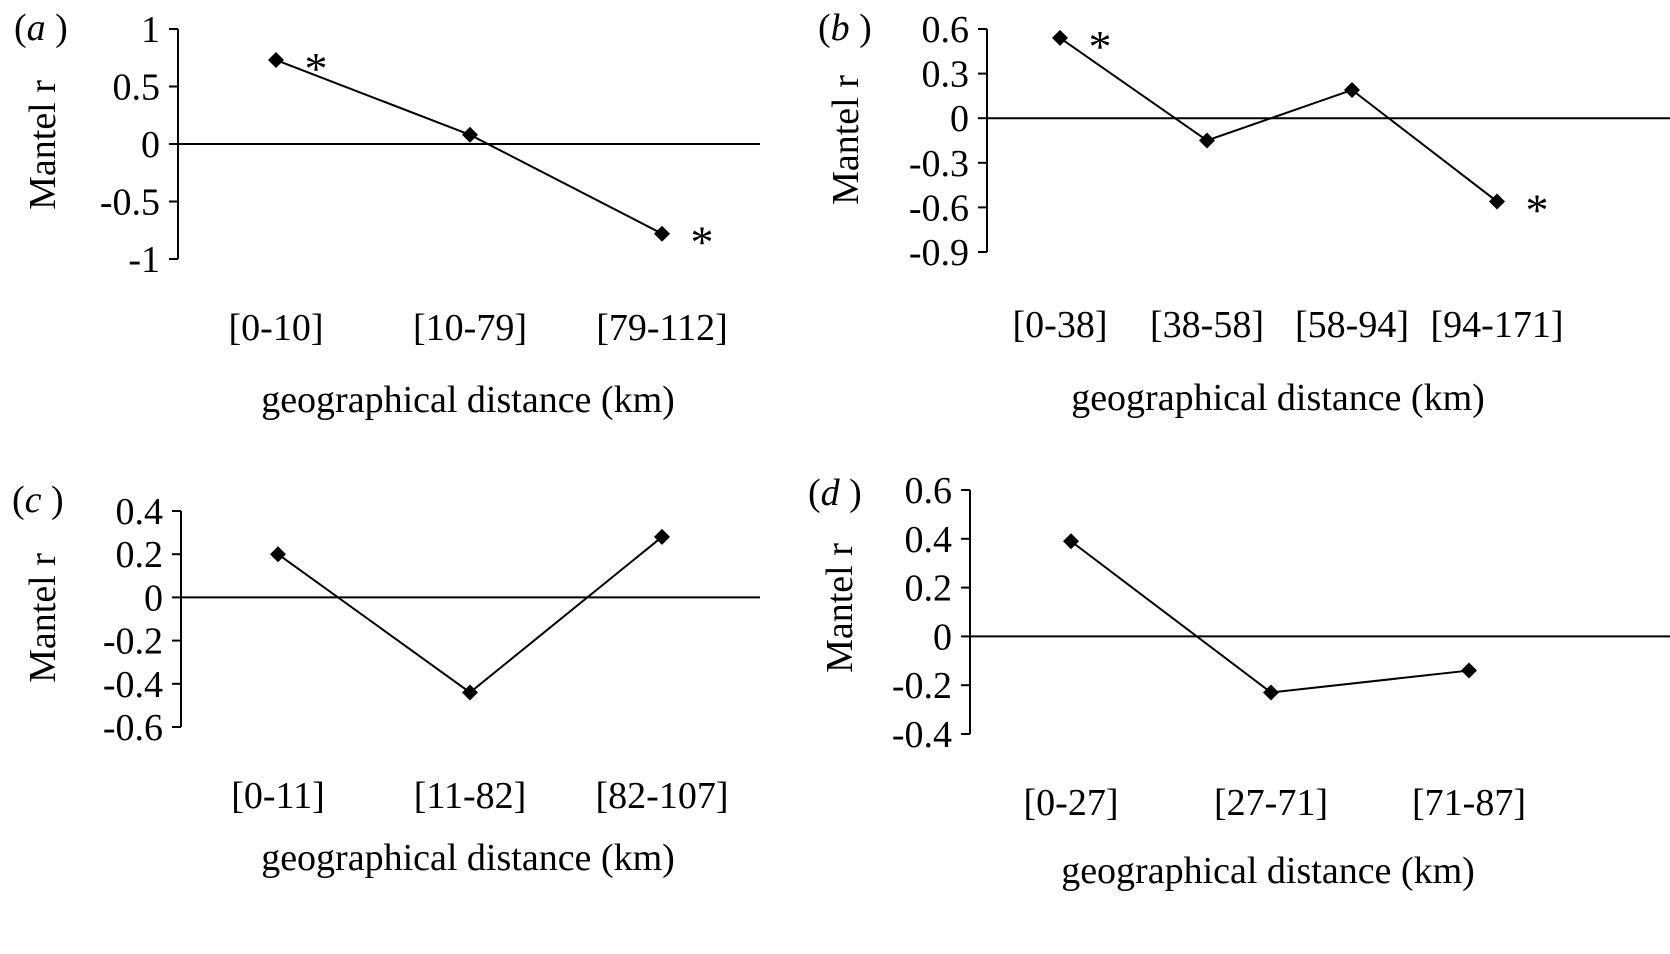 The image size is (1670, 954). I want to click on x-category-label: [0-11], so click(278, 796).